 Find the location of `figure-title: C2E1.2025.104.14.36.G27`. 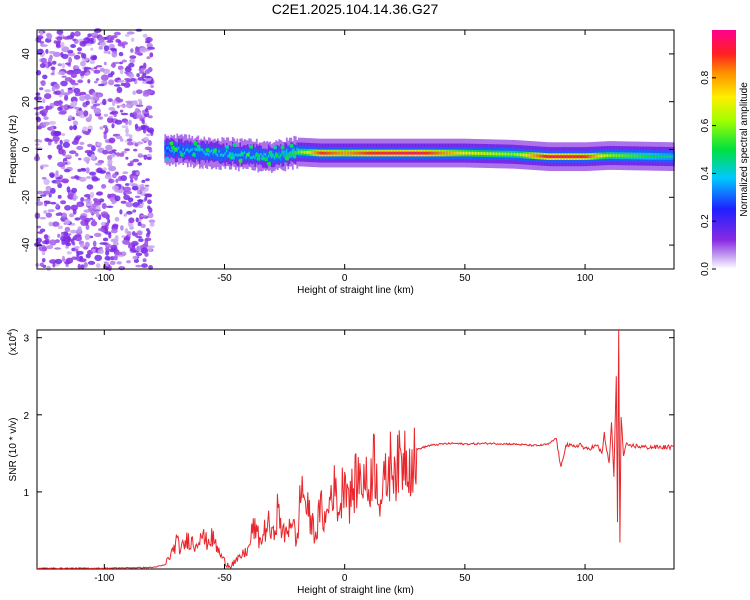

figure-title: C2E1.2025.104.14.36.G27 is located at coordinates (355, 9).